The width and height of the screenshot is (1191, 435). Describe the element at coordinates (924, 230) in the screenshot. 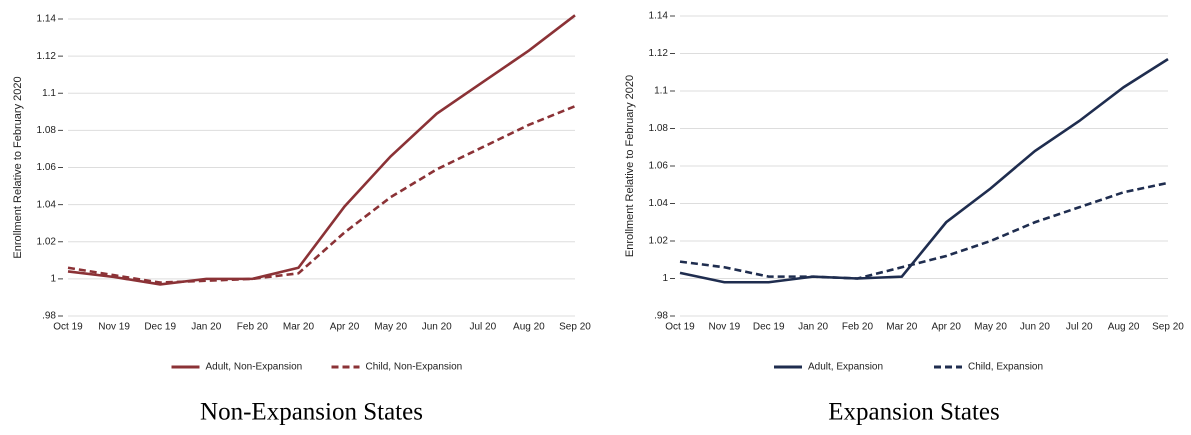

I see `data-line` at that location.